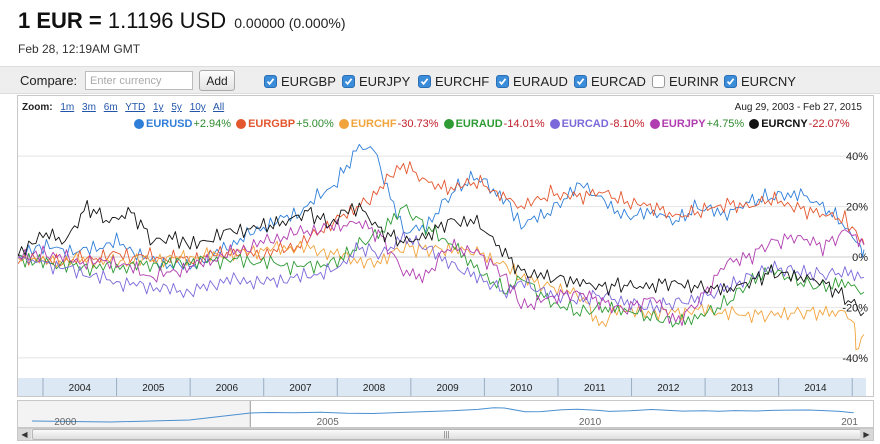  I want to click on compare-checkbox-euraud: EURAUD, so click(532, 81).